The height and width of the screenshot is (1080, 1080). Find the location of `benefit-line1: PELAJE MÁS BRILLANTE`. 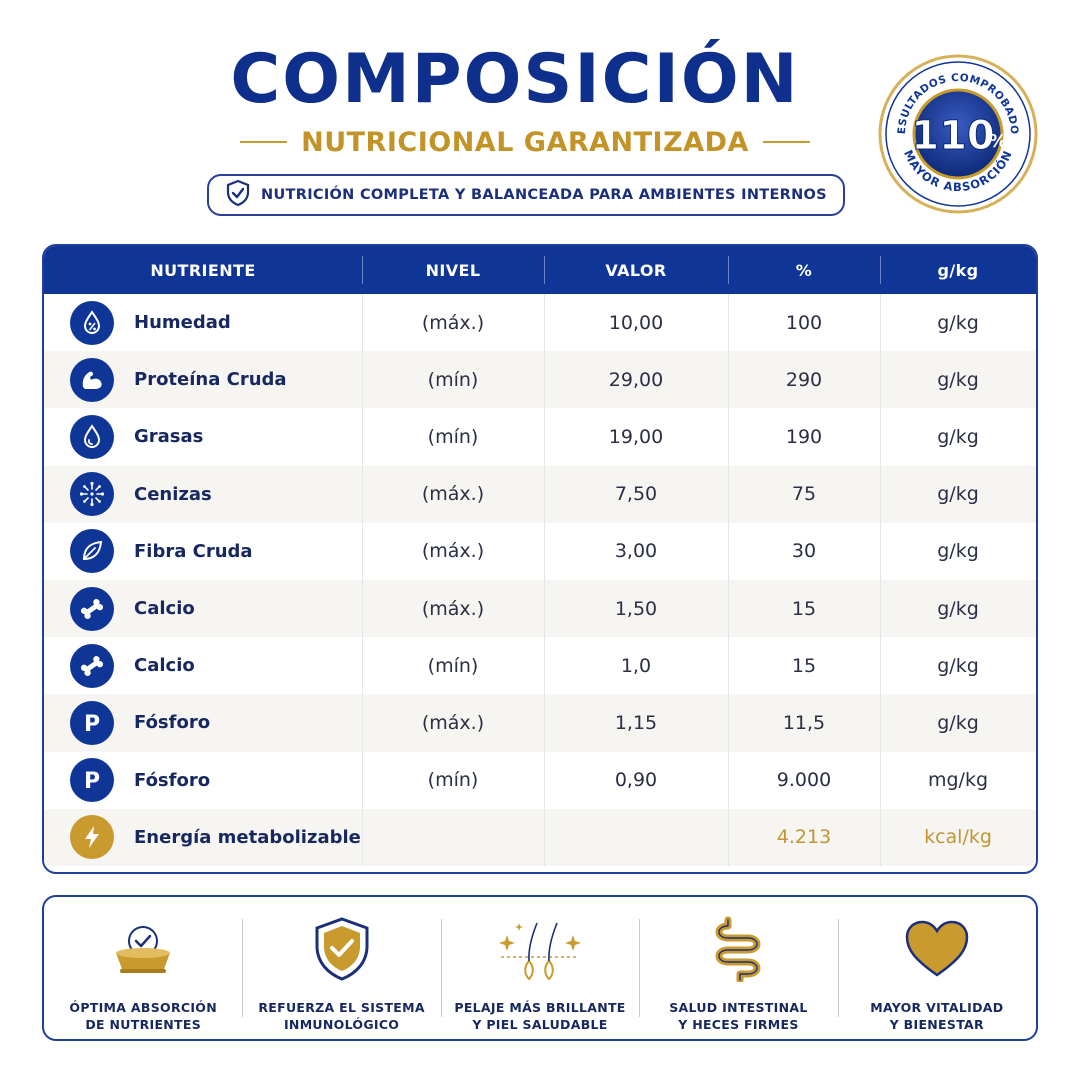

benefit-line1: PELAJE MÁS BRILLANTE is located at coordinates (540, 1007).